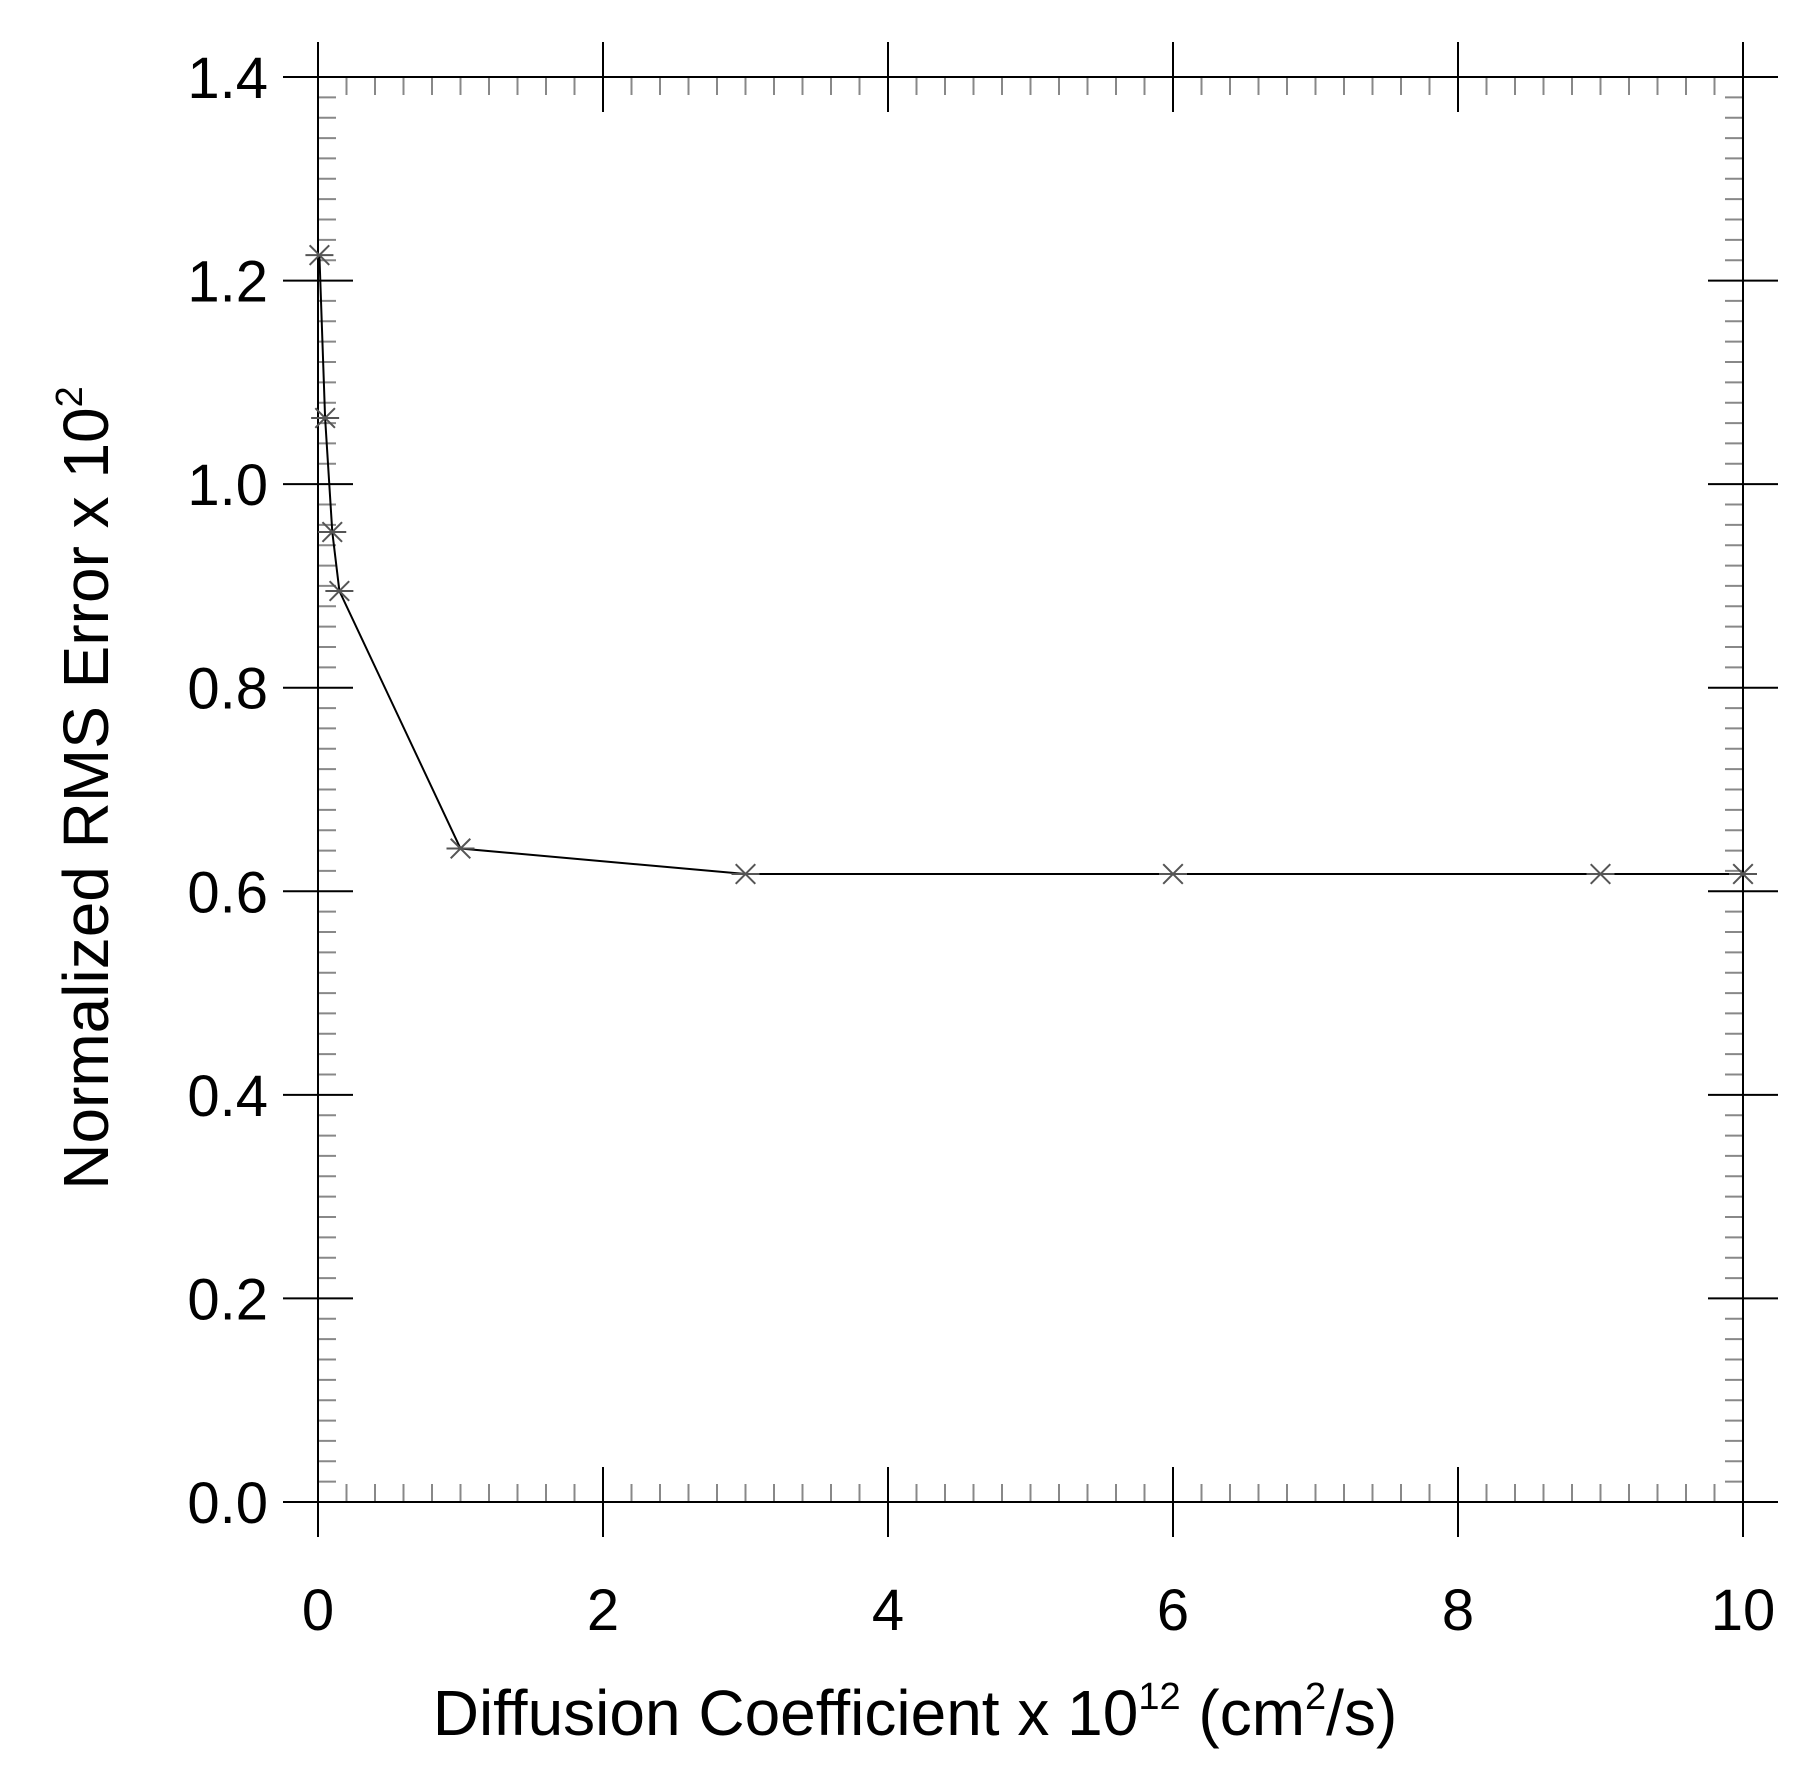  What do you see at coordinates (227, 689) in the screenshot?
I see `y-tick-label: 0.8` at bounding box center [227, 689].